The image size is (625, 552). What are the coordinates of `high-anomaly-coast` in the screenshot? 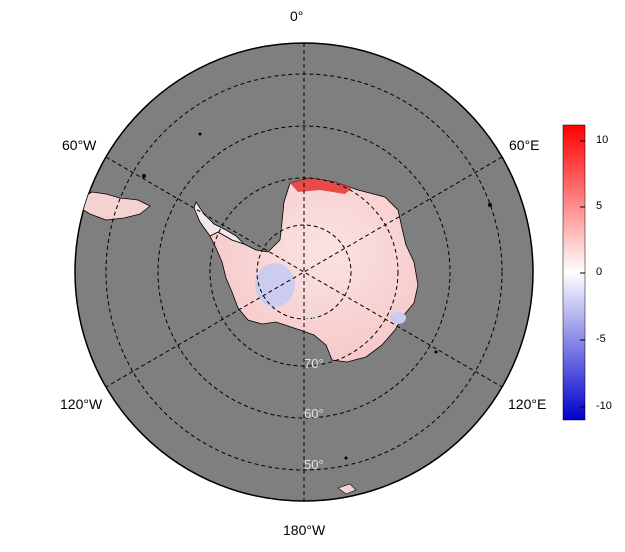 It's located at (321, 186).